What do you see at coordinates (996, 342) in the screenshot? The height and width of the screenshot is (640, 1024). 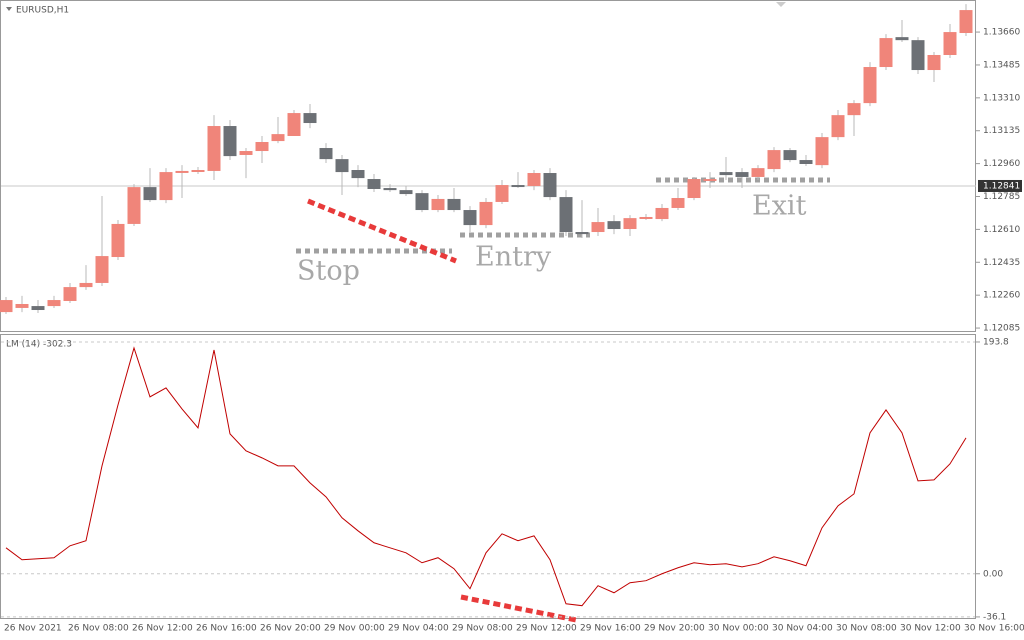 I see `y-tick-label: 193.8` at bounding box center [996, 342].